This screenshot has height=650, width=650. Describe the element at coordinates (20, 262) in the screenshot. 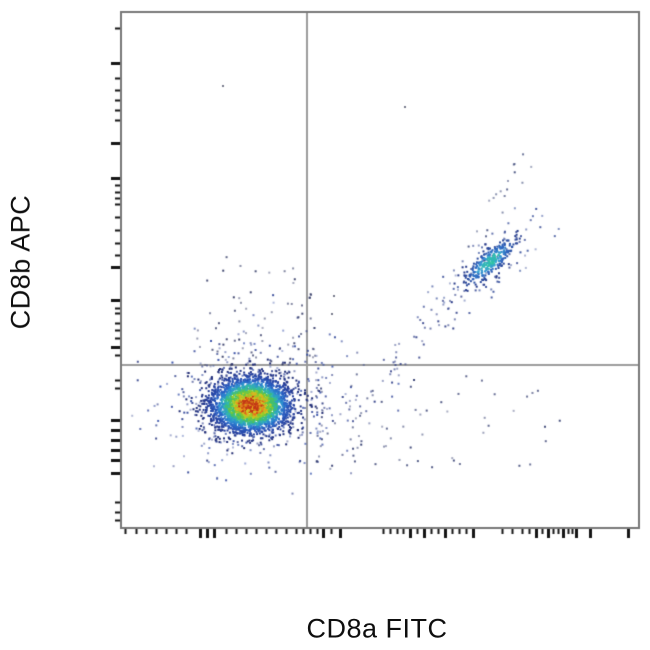

I see `y-axis-label: CD8b APC` at that location.